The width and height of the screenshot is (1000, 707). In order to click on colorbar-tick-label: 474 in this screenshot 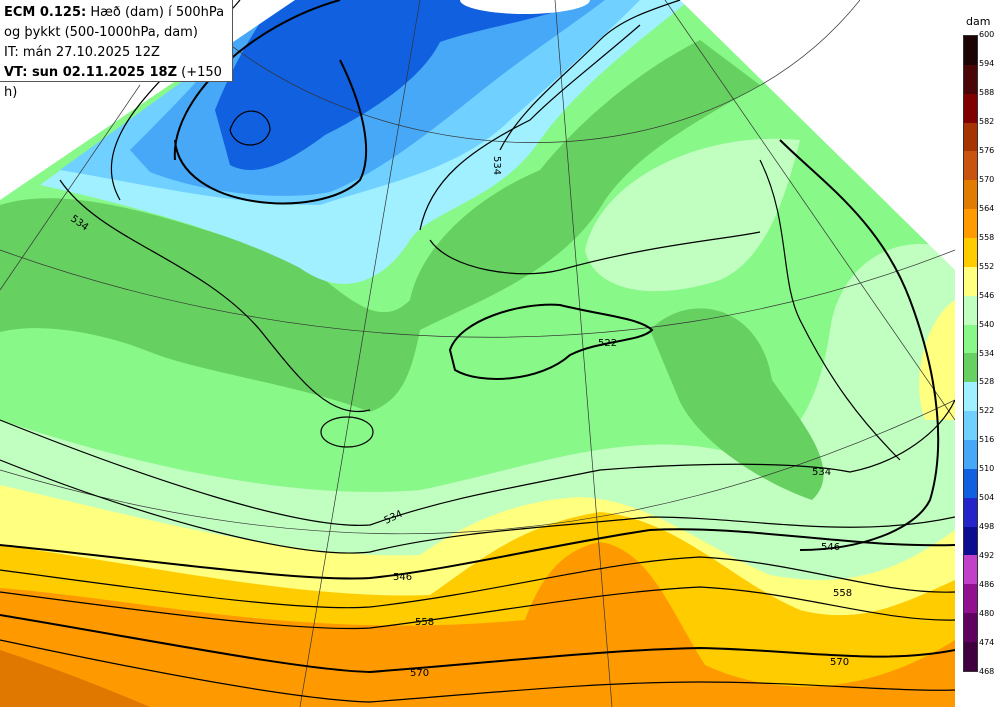, I will do `click(987, 643)`.